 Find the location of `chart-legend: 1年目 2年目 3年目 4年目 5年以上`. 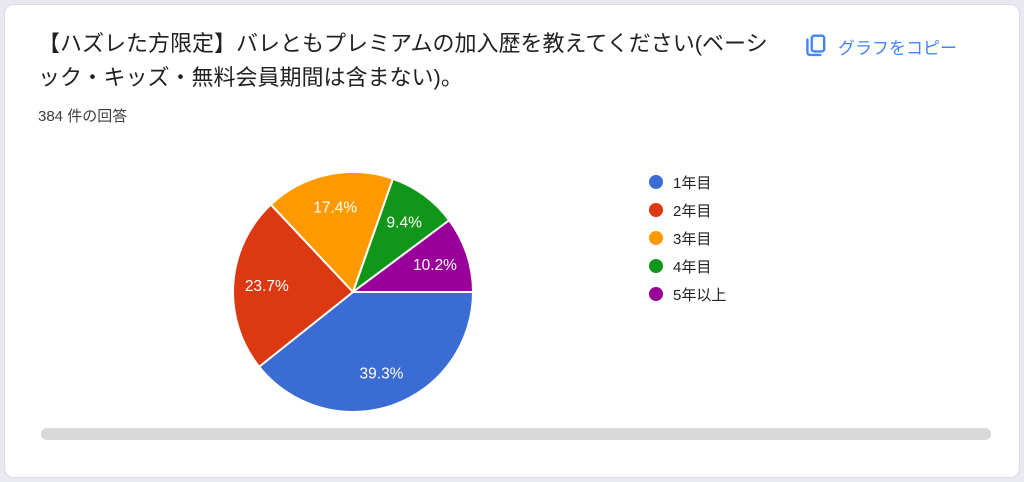

chart-legend: 1年目 2年目 3年目 4年目 5年以上 is located at coordinates (687, 238).